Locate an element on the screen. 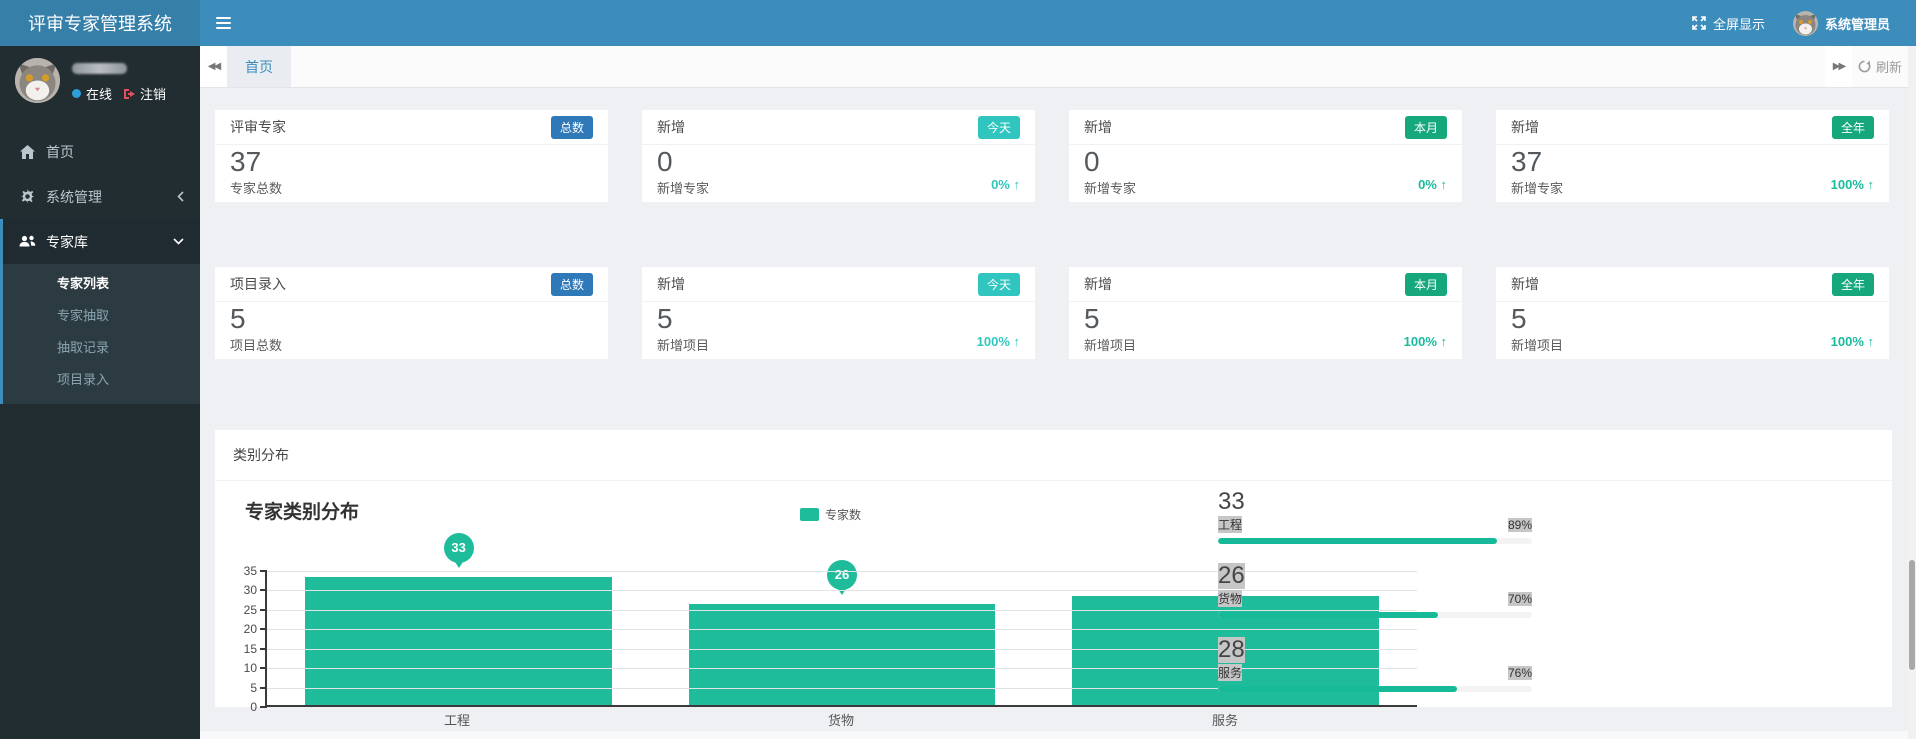 This screenshot has width=1916, height=739. stat-percent: 76% is located at coordinates (1519, 672).